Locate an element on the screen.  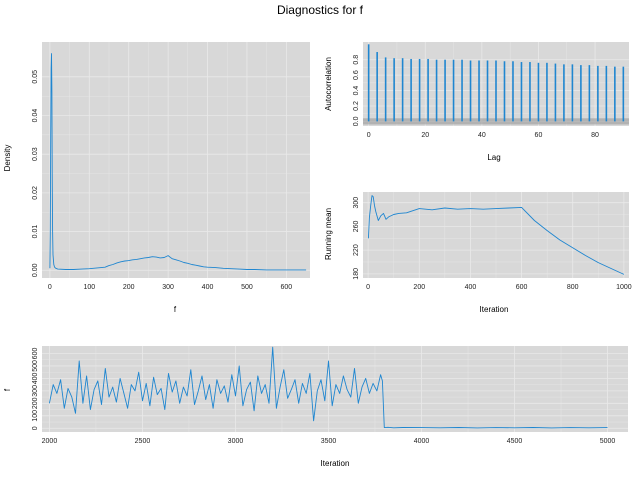
autocorrelation-xtick-label: 0 is located at coordinates (369, 135).